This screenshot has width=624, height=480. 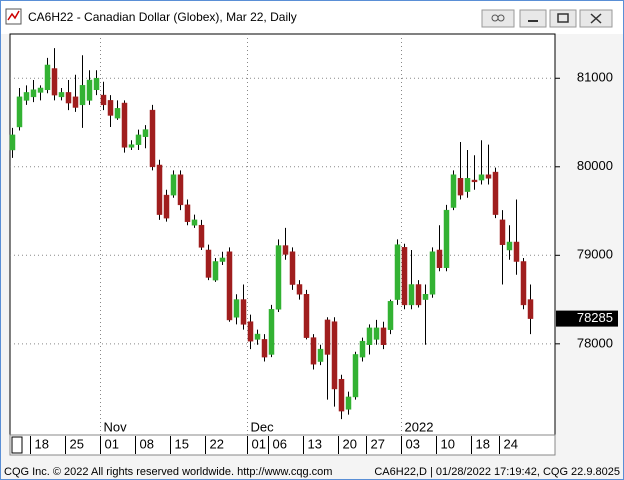 I want to click on month-label: Dec, so click(x=263, y=426).